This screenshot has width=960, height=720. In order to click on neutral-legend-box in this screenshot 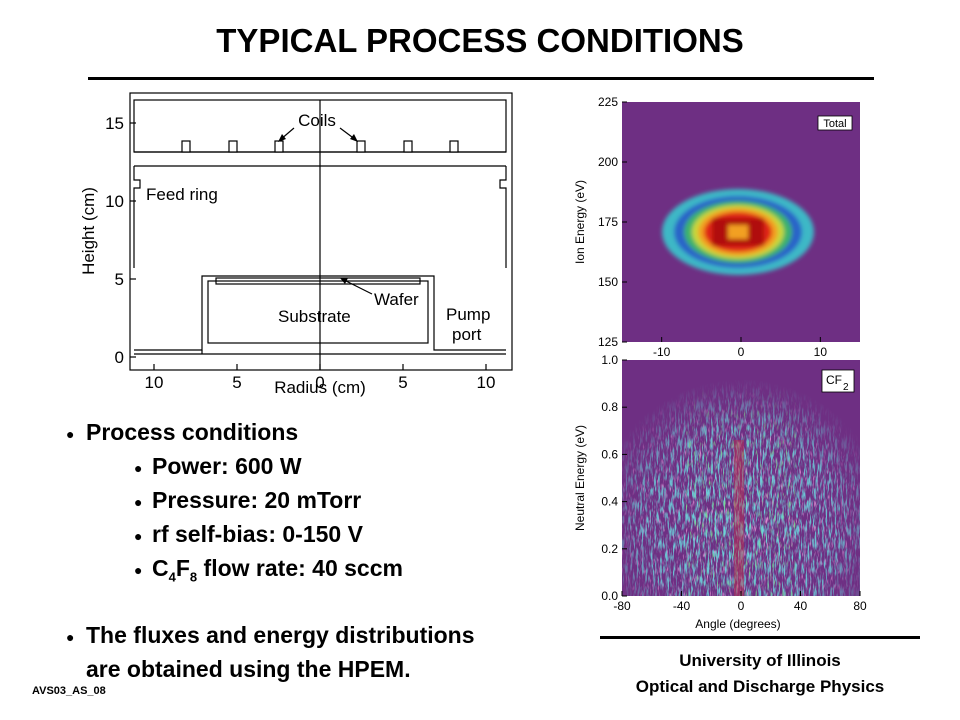, I will do `click(838, 381)`.